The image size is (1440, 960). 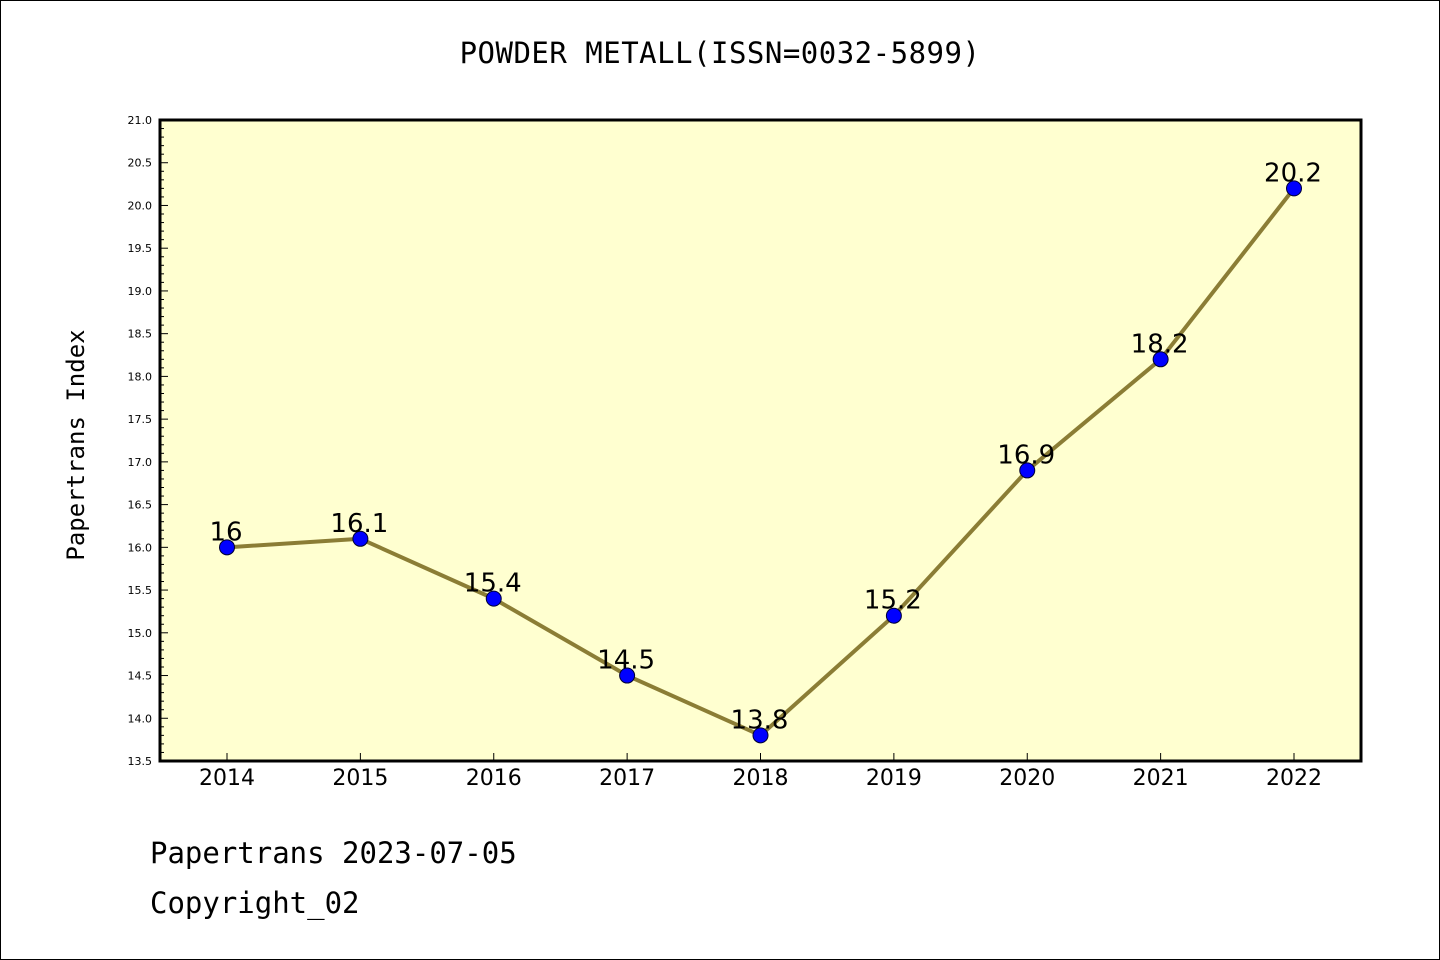 What do you see at coordinates (140, 633) in the screenshot?
I see `y-tick-label: 15.0` at bounding box center [140, 633].